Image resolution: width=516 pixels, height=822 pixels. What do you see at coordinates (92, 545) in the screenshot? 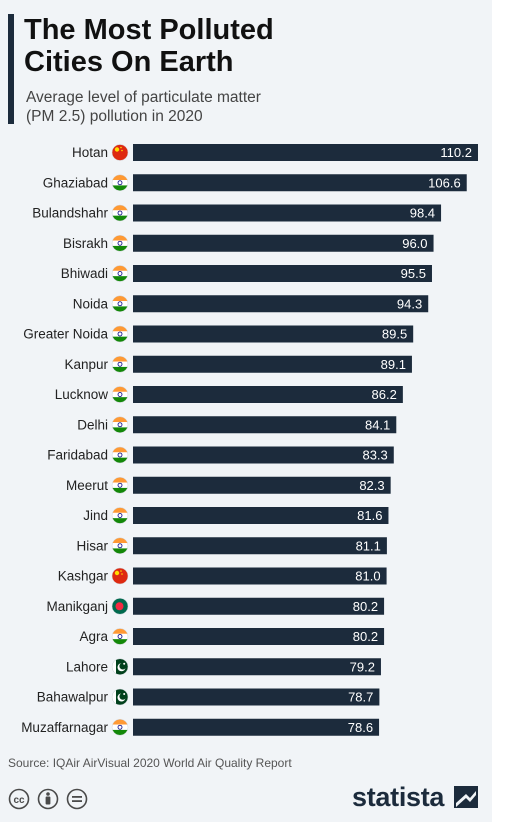
I see `category-label: Hisar` at bounding box center [92, 545].